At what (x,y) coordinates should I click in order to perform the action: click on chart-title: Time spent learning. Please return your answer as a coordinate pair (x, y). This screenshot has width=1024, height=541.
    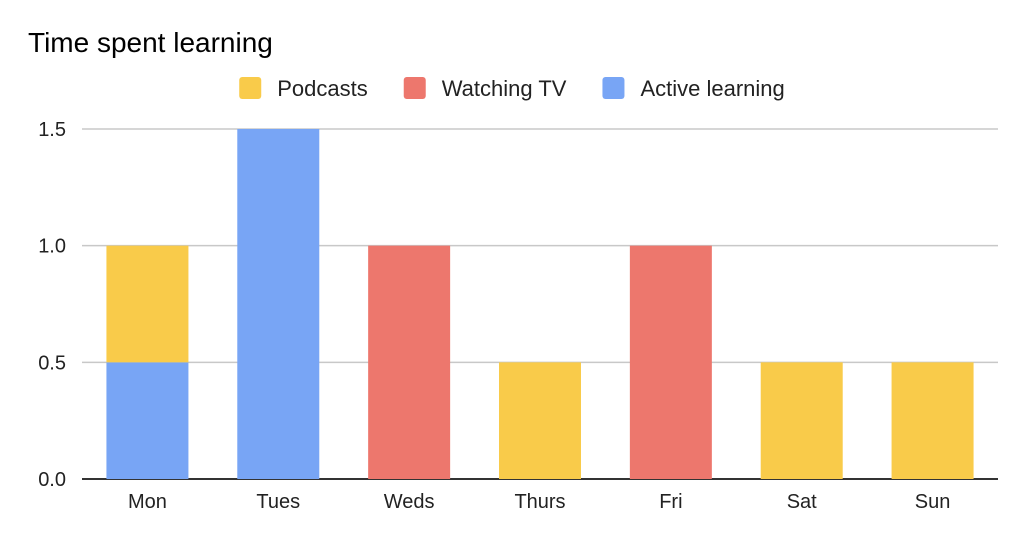
    Looking at the image, I should click on (150, 42).